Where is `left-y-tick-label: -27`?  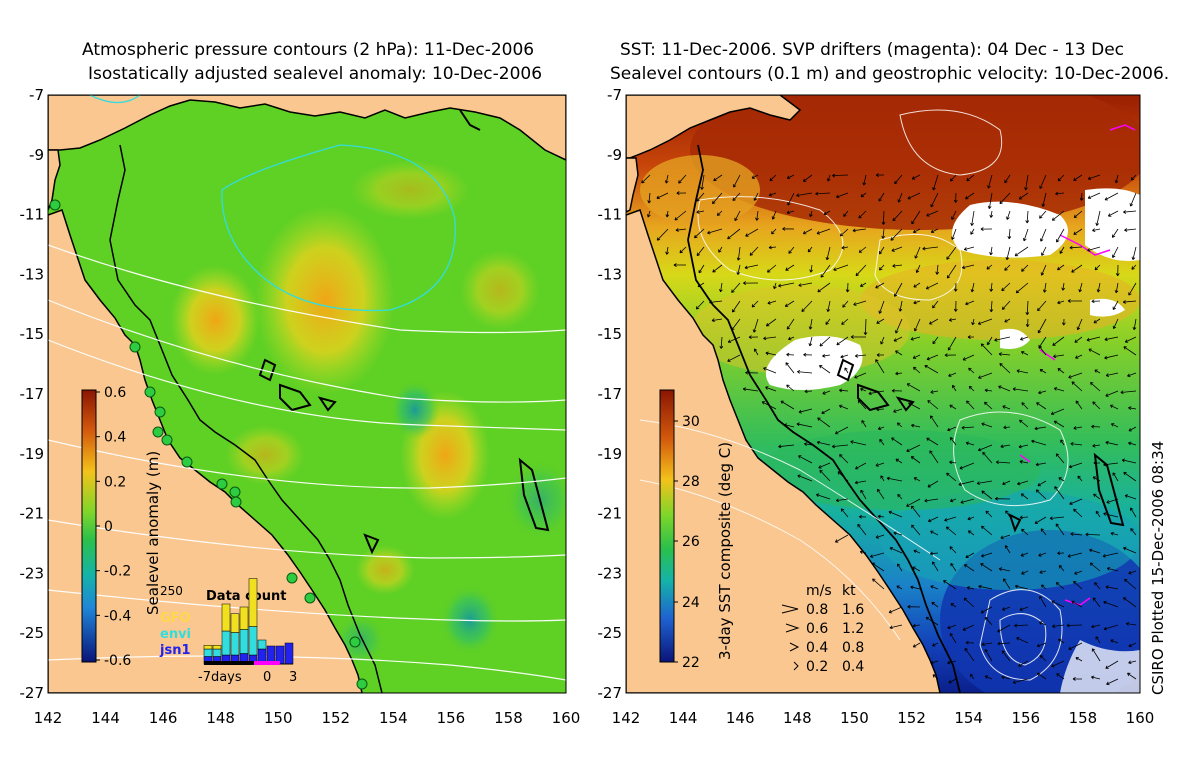 left-y-tick-label: -27 is located at coordinates (32, 693).